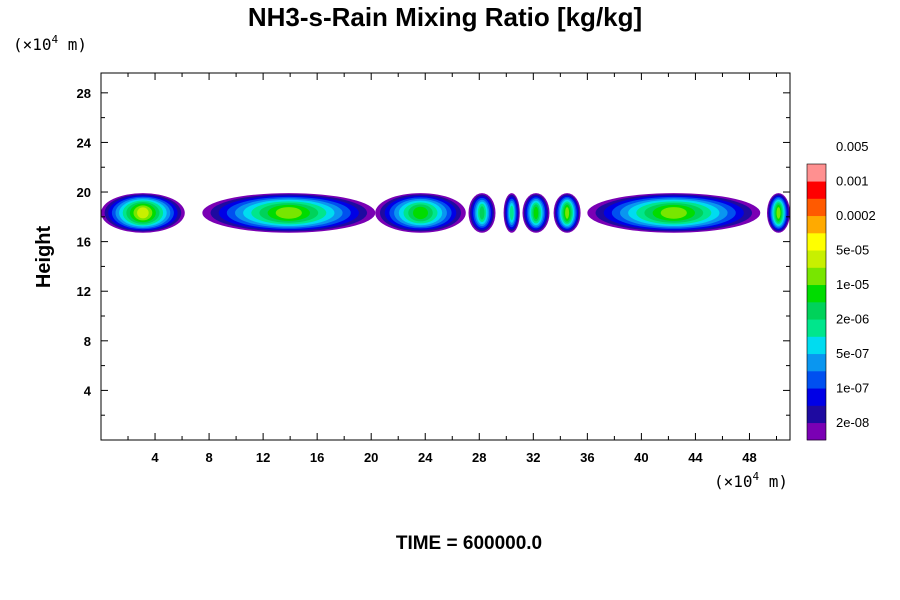 The width and height of the screenshot is (900, 600). Describe the element at coordinates (852, 318) in the screenshot. I see `colorbar-label: 2e-06` at that location.